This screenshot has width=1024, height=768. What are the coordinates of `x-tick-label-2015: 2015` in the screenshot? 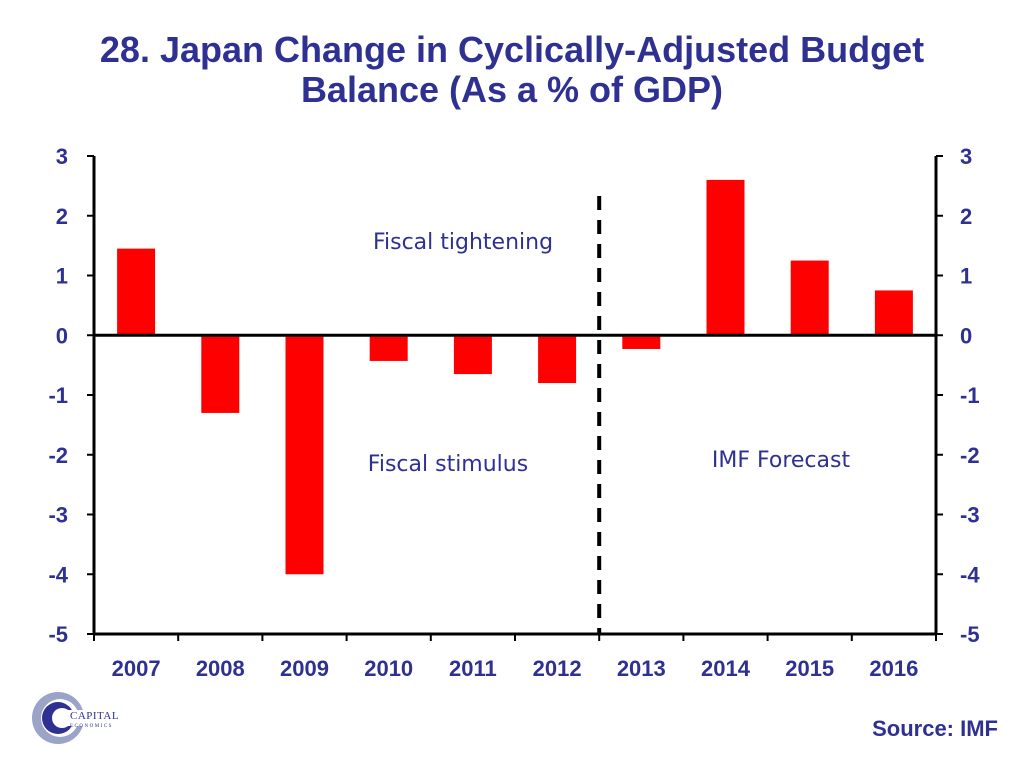 It's located at (809, 668).